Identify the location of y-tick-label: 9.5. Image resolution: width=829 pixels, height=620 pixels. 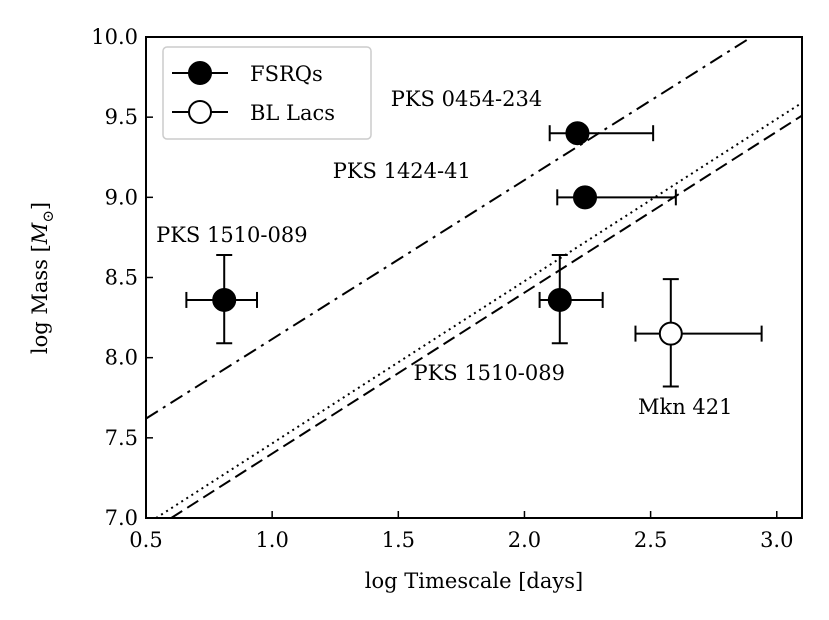
(121, 117).